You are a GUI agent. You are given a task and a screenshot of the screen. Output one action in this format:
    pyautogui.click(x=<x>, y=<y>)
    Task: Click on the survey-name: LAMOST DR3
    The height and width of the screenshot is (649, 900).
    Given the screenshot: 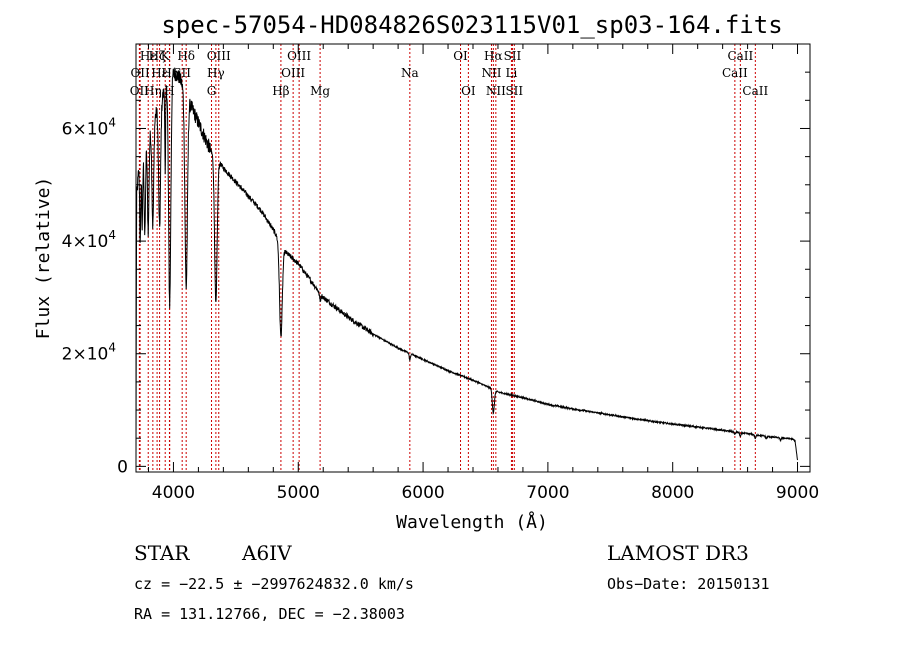 What is the action you would take?
    pyautogui.click(x=678, y=553)
    